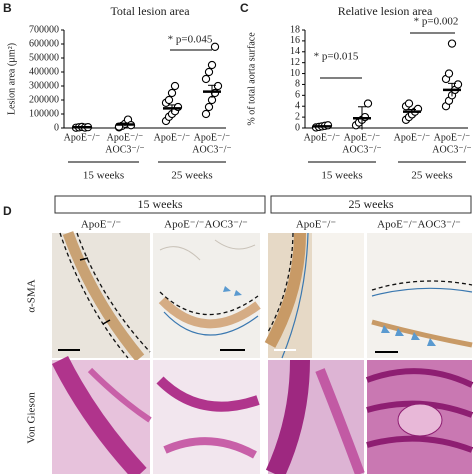 The width and height of the screenshot is (474, 474). What do you see at coordinates (44, 113) in the screenshot?
I see `y-tick-label: 100000` at bounding box center [44, 113].